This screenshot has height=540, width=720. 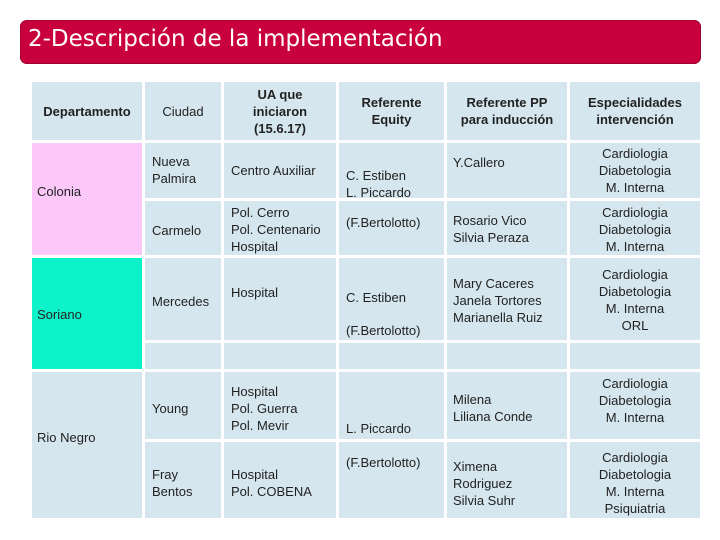 I want to click on esp-carmelo: Cardiologia Diabetologia M. Interna, so click(x=635, y=229).